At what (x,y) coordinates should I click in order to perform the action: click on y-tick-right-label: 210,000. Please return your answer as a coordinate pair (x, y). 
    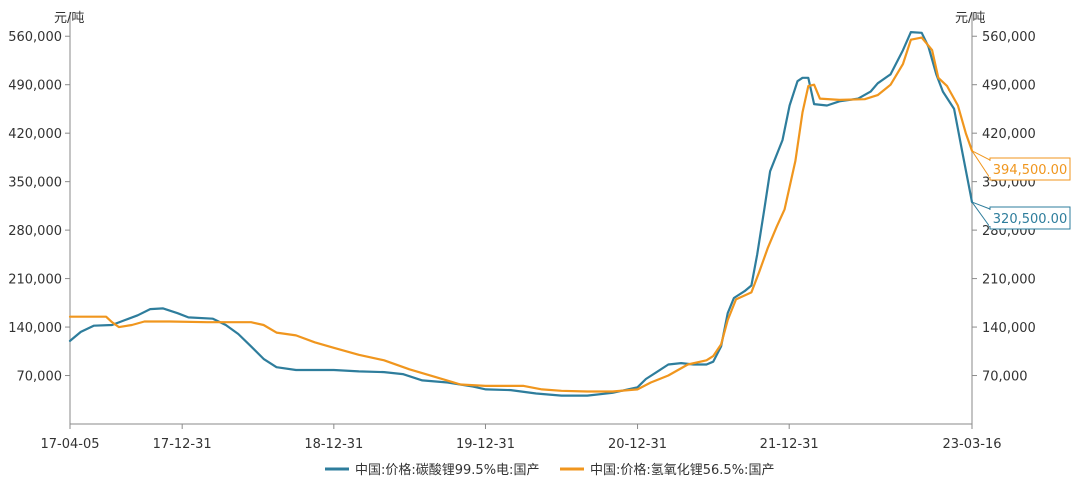
    Looking at the image, I should click on (1009, 280).